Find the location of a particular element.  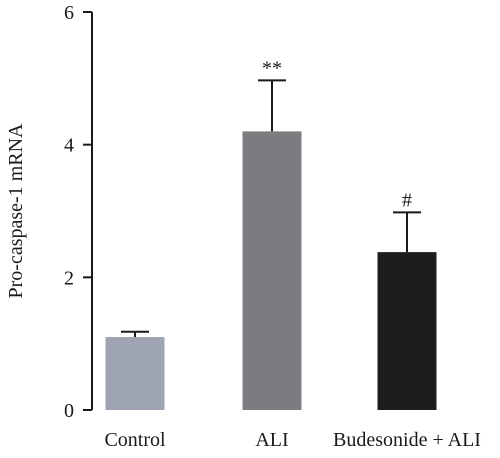

significance-marker: ** is located at coordinates (272, 68).